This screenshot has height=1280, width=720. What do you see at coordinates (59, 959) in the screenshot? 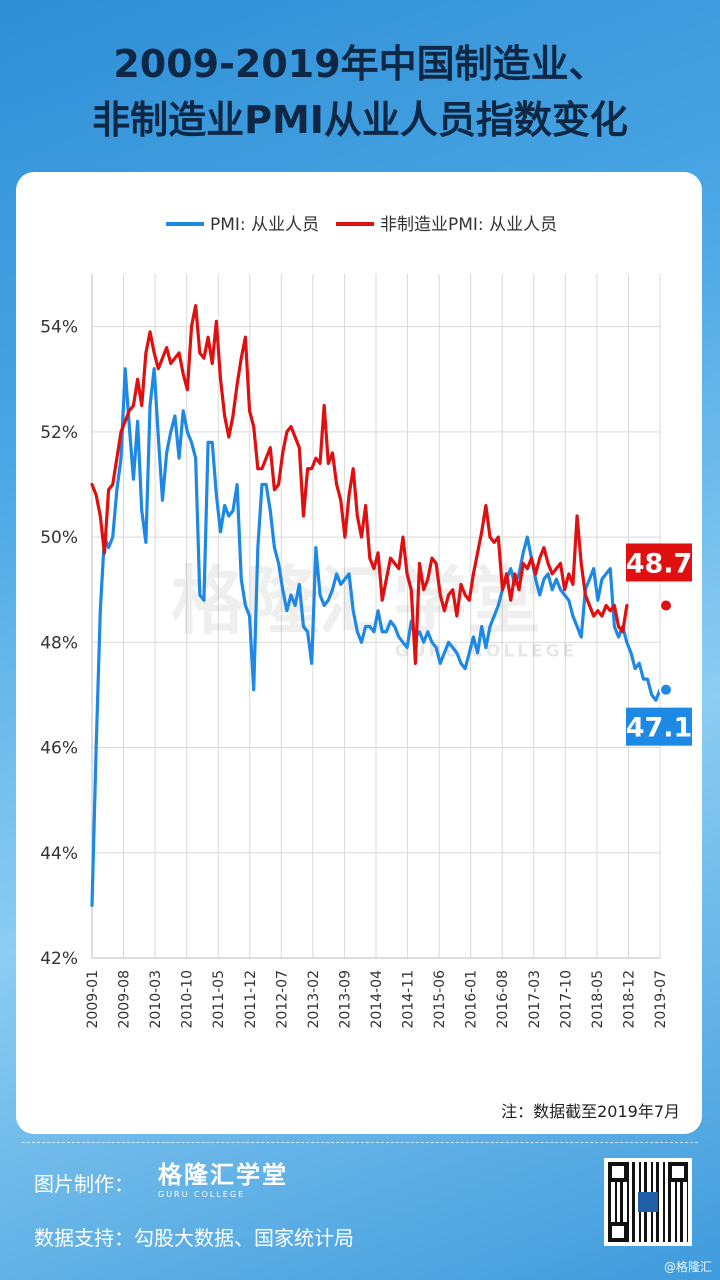
I see `y-tick-label: 42%` at bounding box center [59, 959].